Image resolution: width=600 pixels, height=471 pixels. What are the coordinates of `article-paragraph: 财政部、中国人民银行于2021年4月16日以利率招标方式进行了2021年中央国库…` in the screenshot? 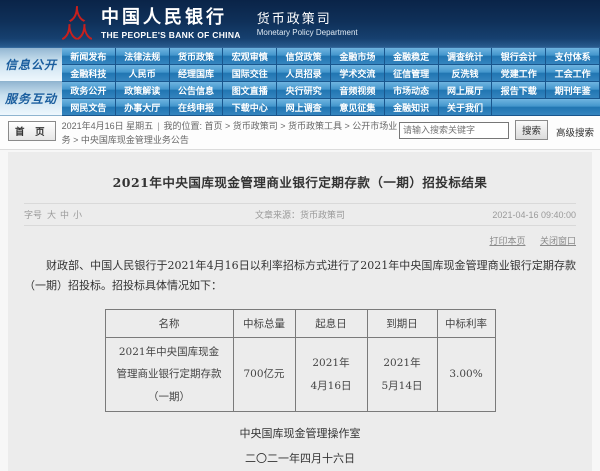 It's located at (300, 276).